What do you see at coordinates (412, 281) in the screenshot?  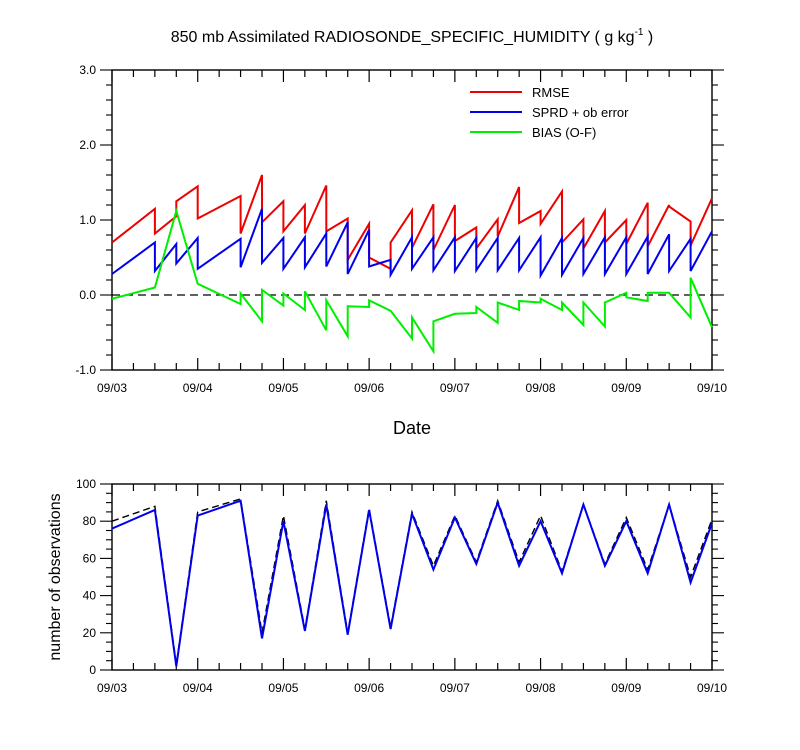 I see `series-line-bias-o-f-` at bounding box center [412, 281].